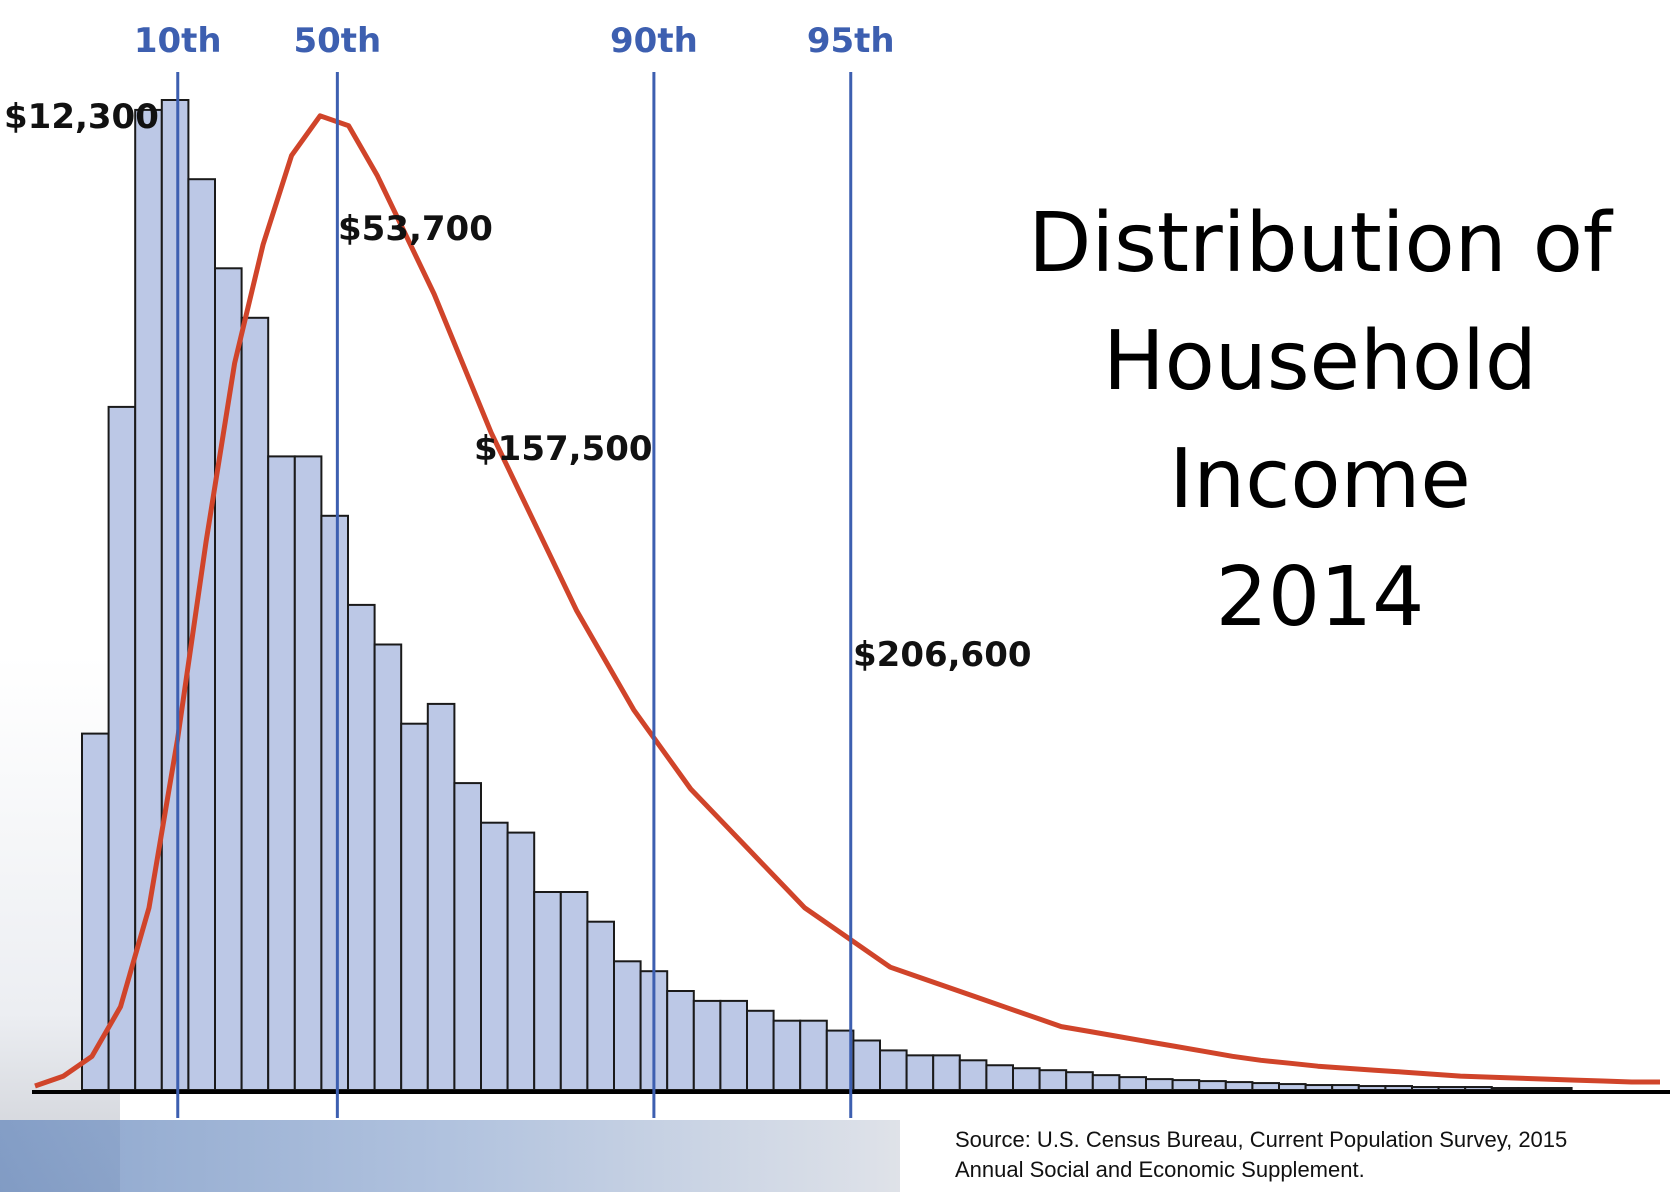  What do you see at coordinates (178, 41) in the screenshot?
I see `percentile-label: 10th` at bounding box center [178, 41].